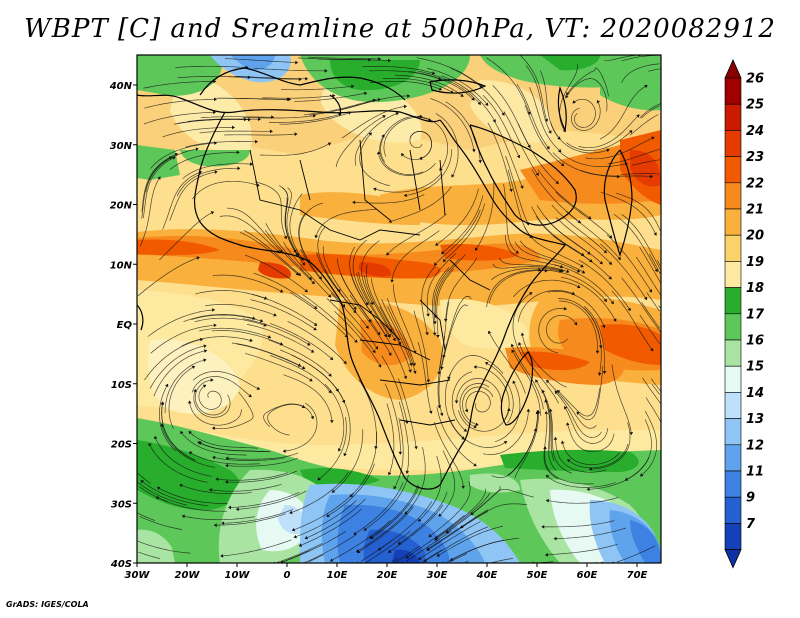 The height and width of the screenshot is (618, 800). I want to click on colorbar-label: 18, so click(755, 288).